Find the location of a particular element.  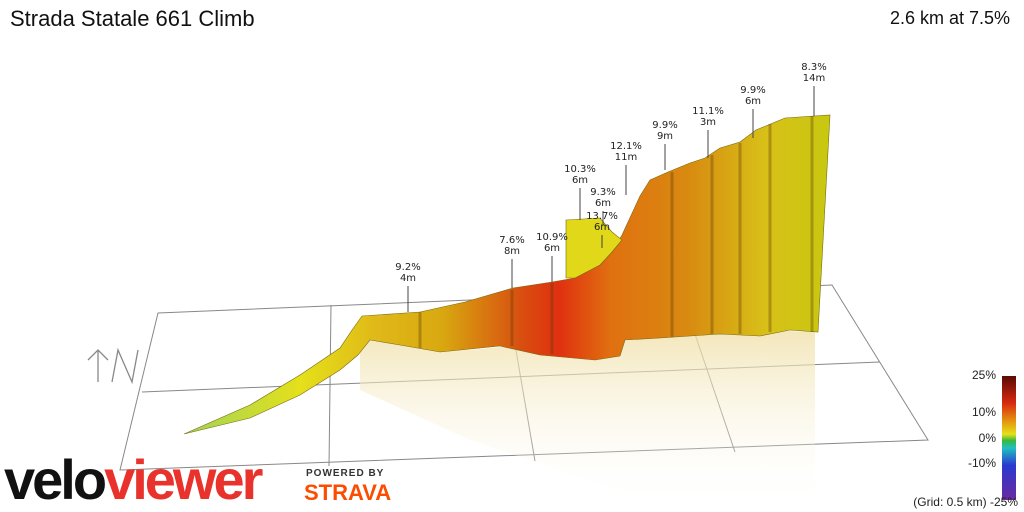

annotation-length: 14m is located at coordinates (814, 78).